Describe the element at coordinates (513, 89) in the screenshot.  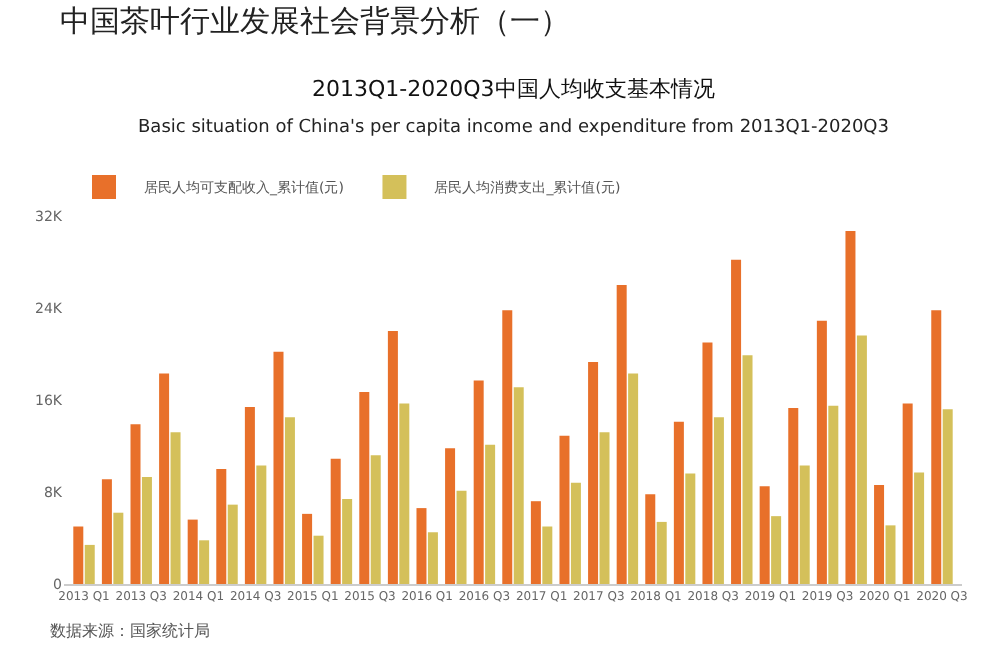
I see `chart-subtitle: 2013Q1-2020Q3中国人均收支基本情况` at that location.